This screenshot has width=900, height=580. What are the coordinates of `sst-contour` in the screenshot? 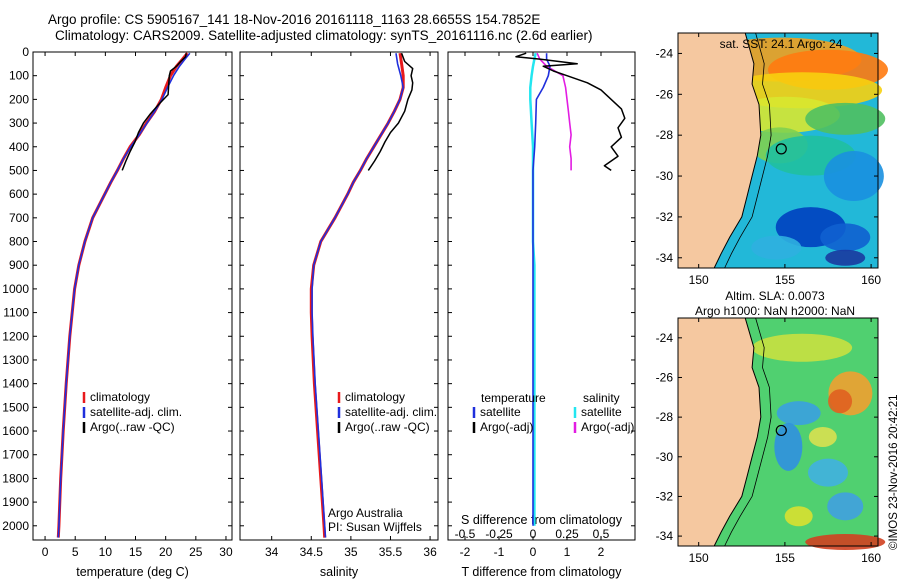 It's located at (748, 150).